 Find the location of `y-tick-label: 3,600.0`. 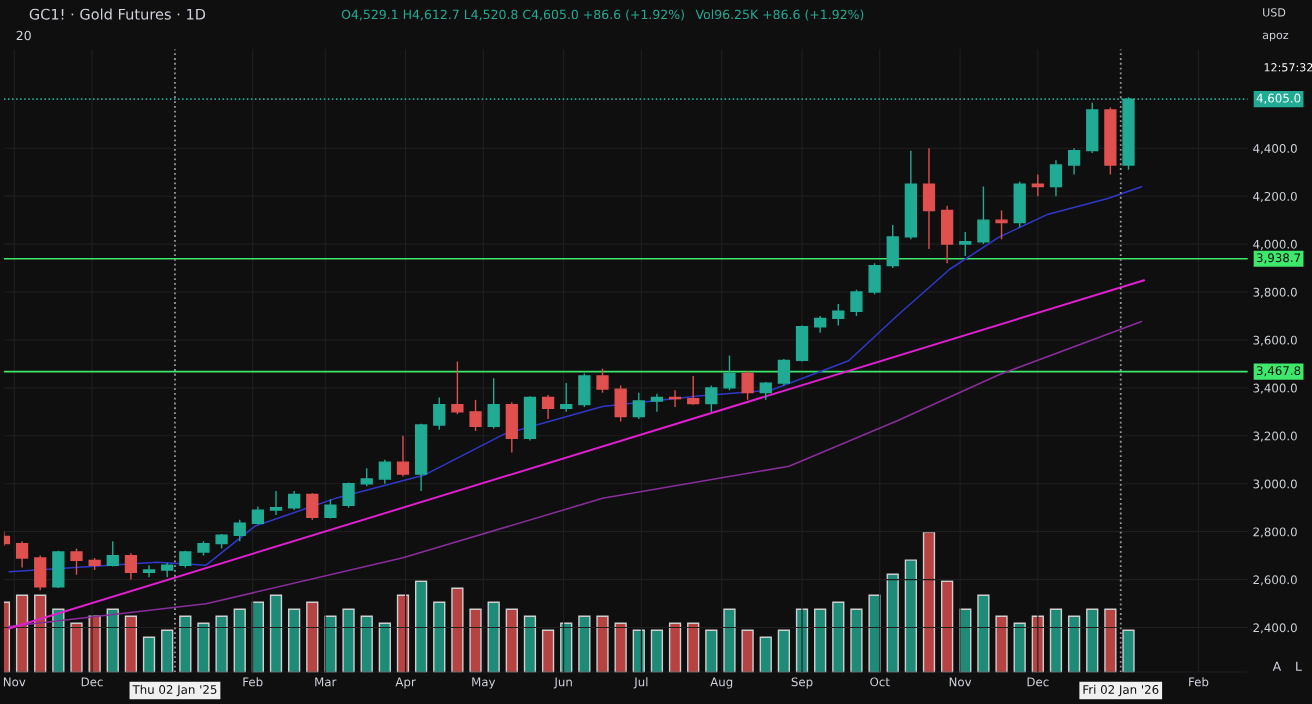

y-tick-label: 3,600.0 is located at coordinates (1275, 340).